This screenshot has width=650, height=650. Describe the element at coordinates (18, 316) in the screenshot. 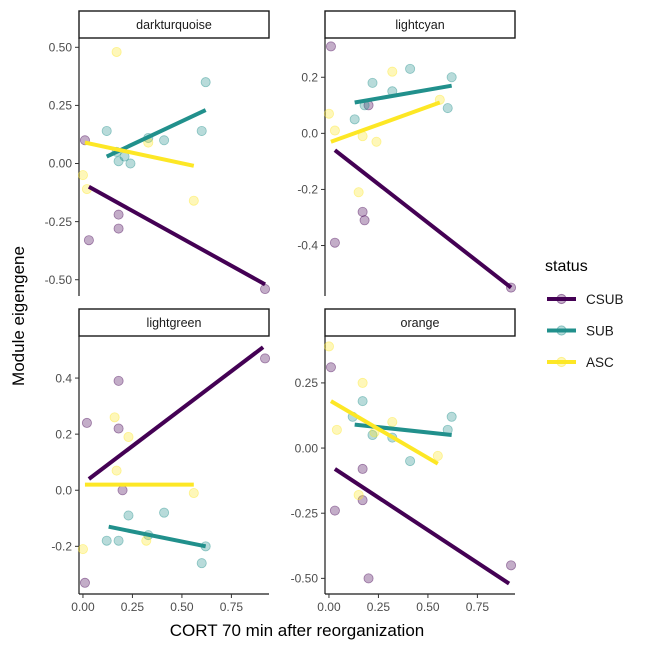

I see `y-axis-title: Module eigengene` at that location.